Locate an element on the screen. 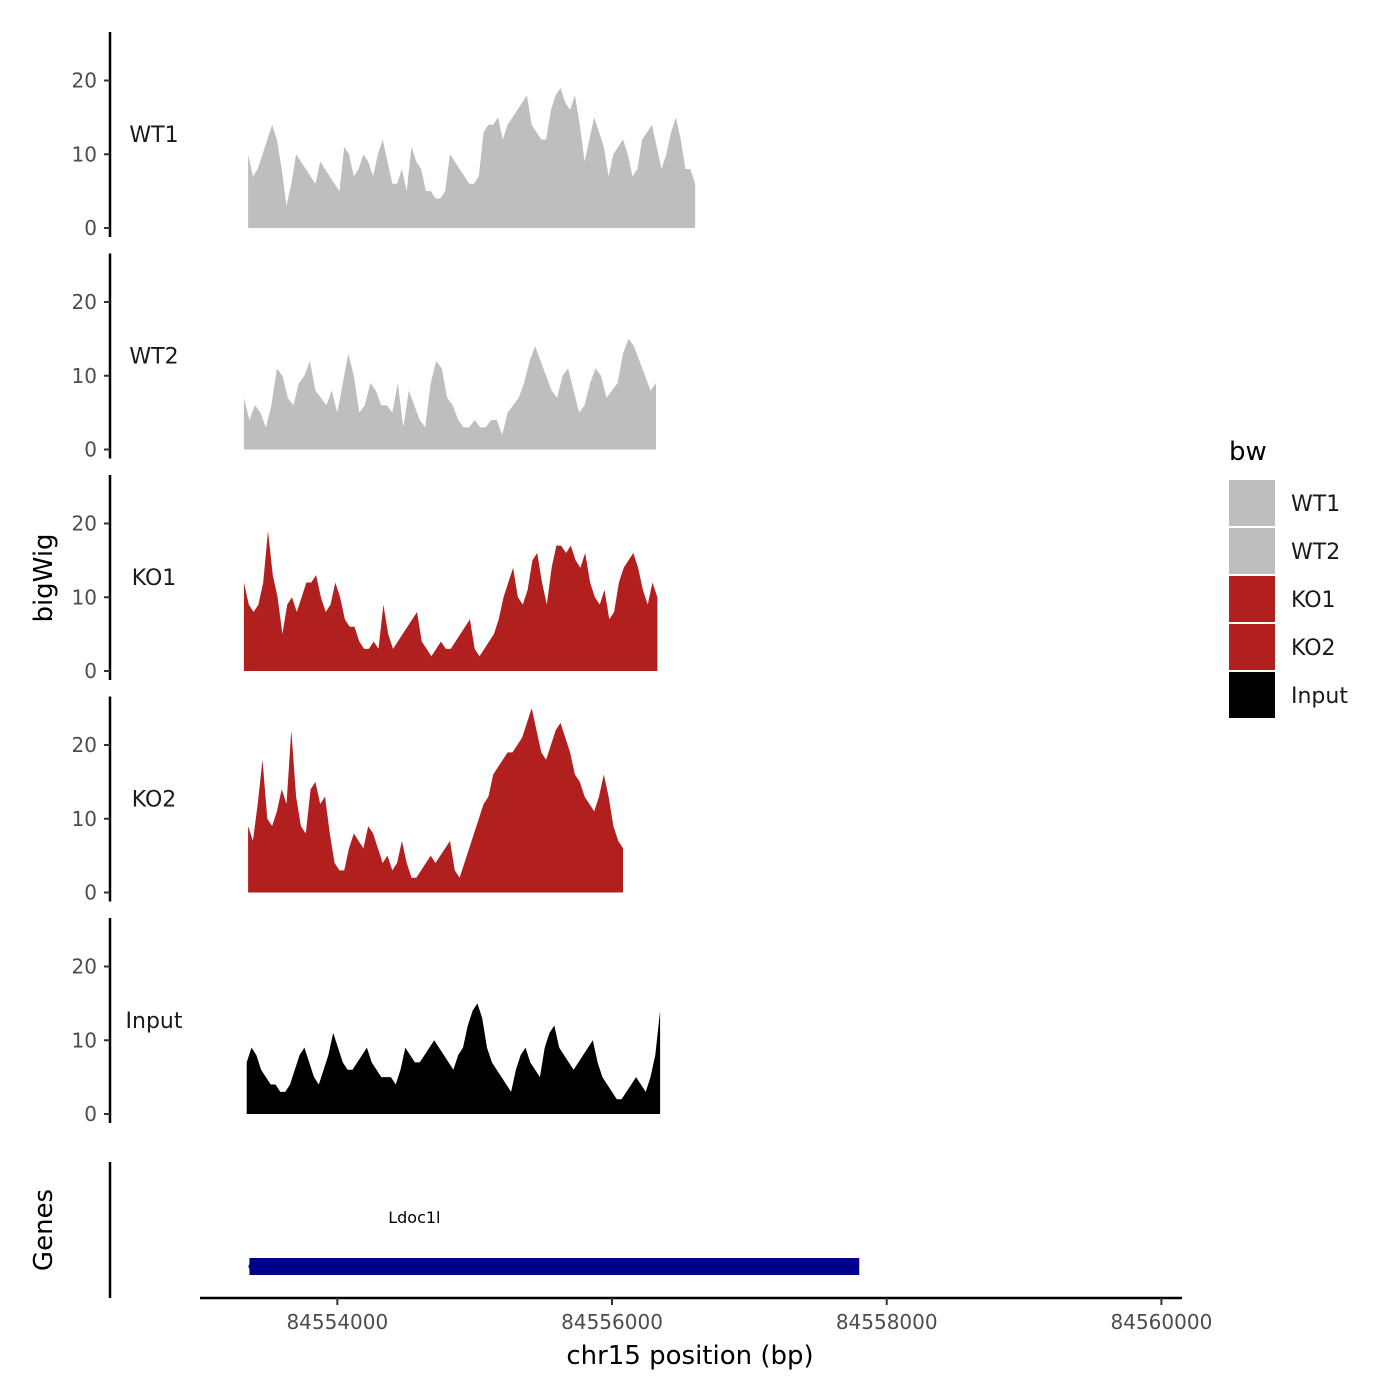 The image size is (1400, 1400). track-label: Input is located at coordinates (154, 1021).